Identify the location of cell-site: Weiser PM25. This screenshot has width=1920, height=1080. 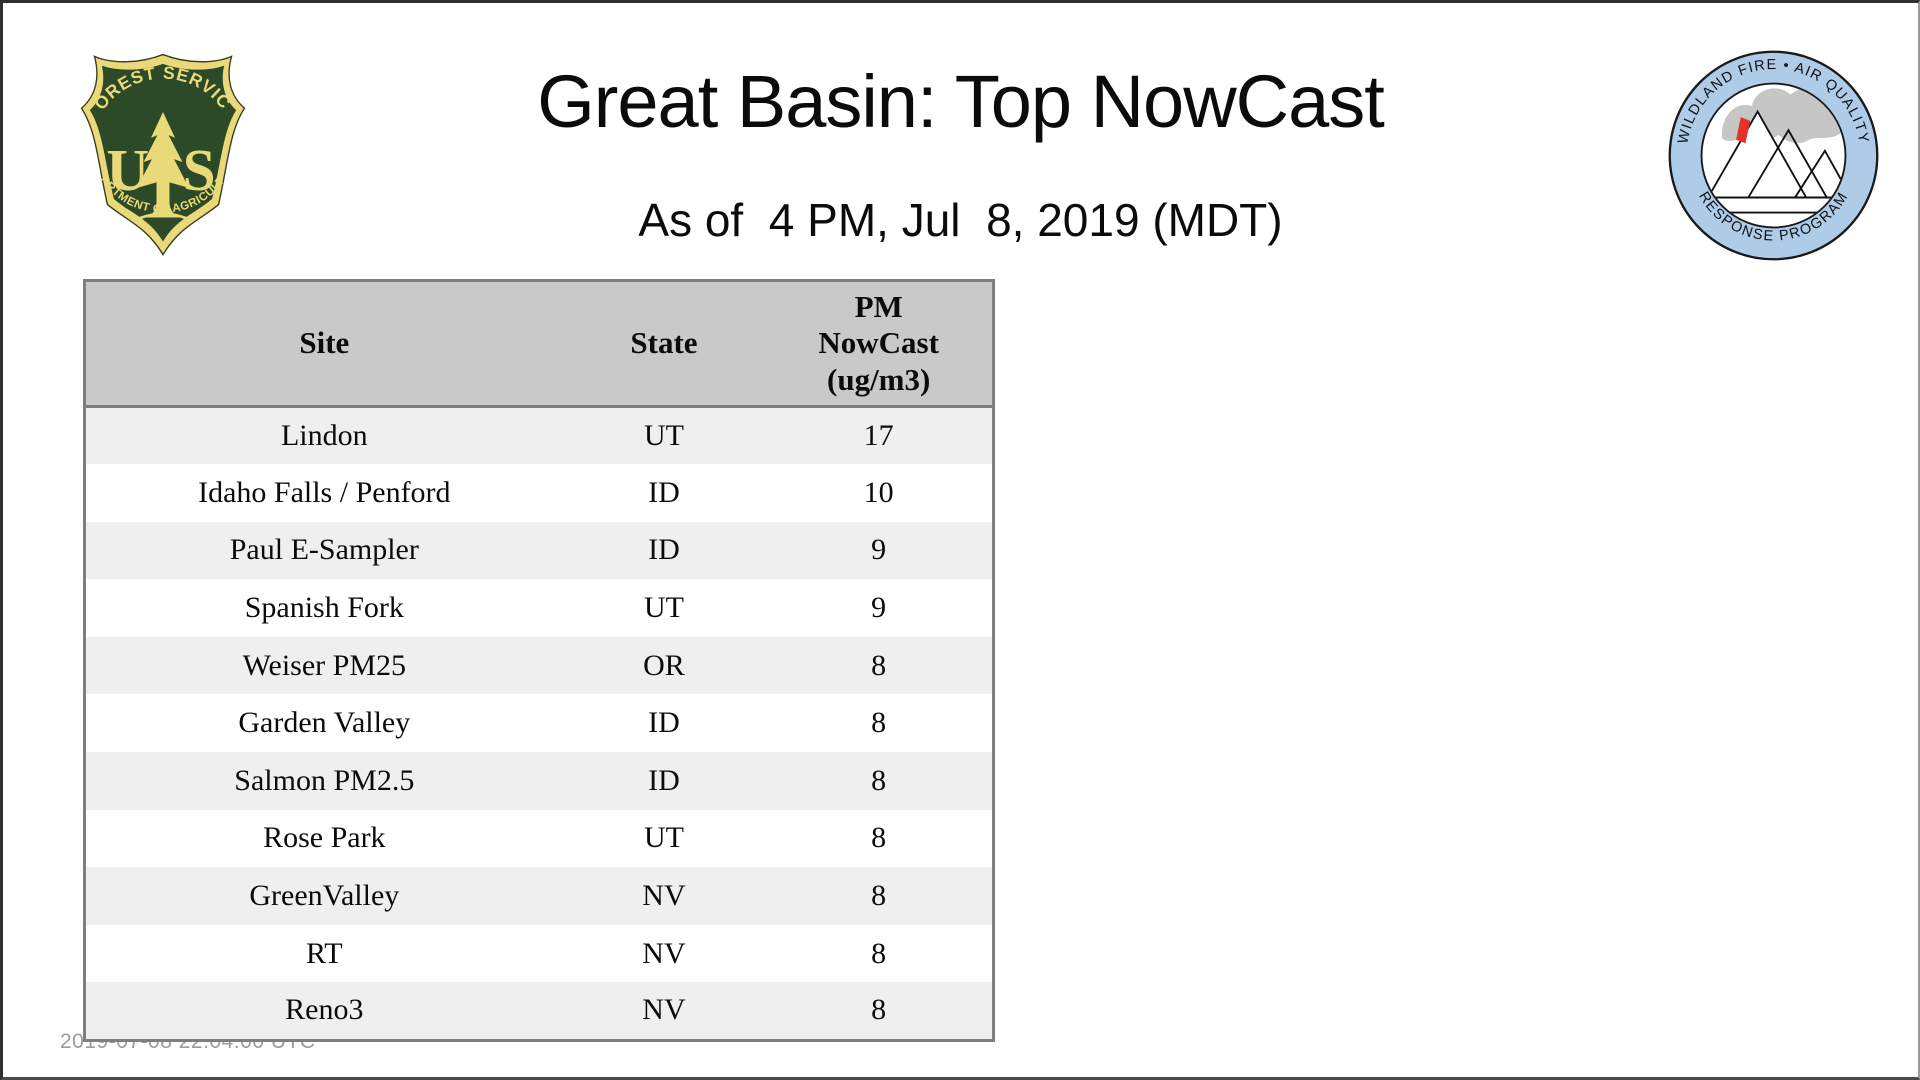
(323, 665).